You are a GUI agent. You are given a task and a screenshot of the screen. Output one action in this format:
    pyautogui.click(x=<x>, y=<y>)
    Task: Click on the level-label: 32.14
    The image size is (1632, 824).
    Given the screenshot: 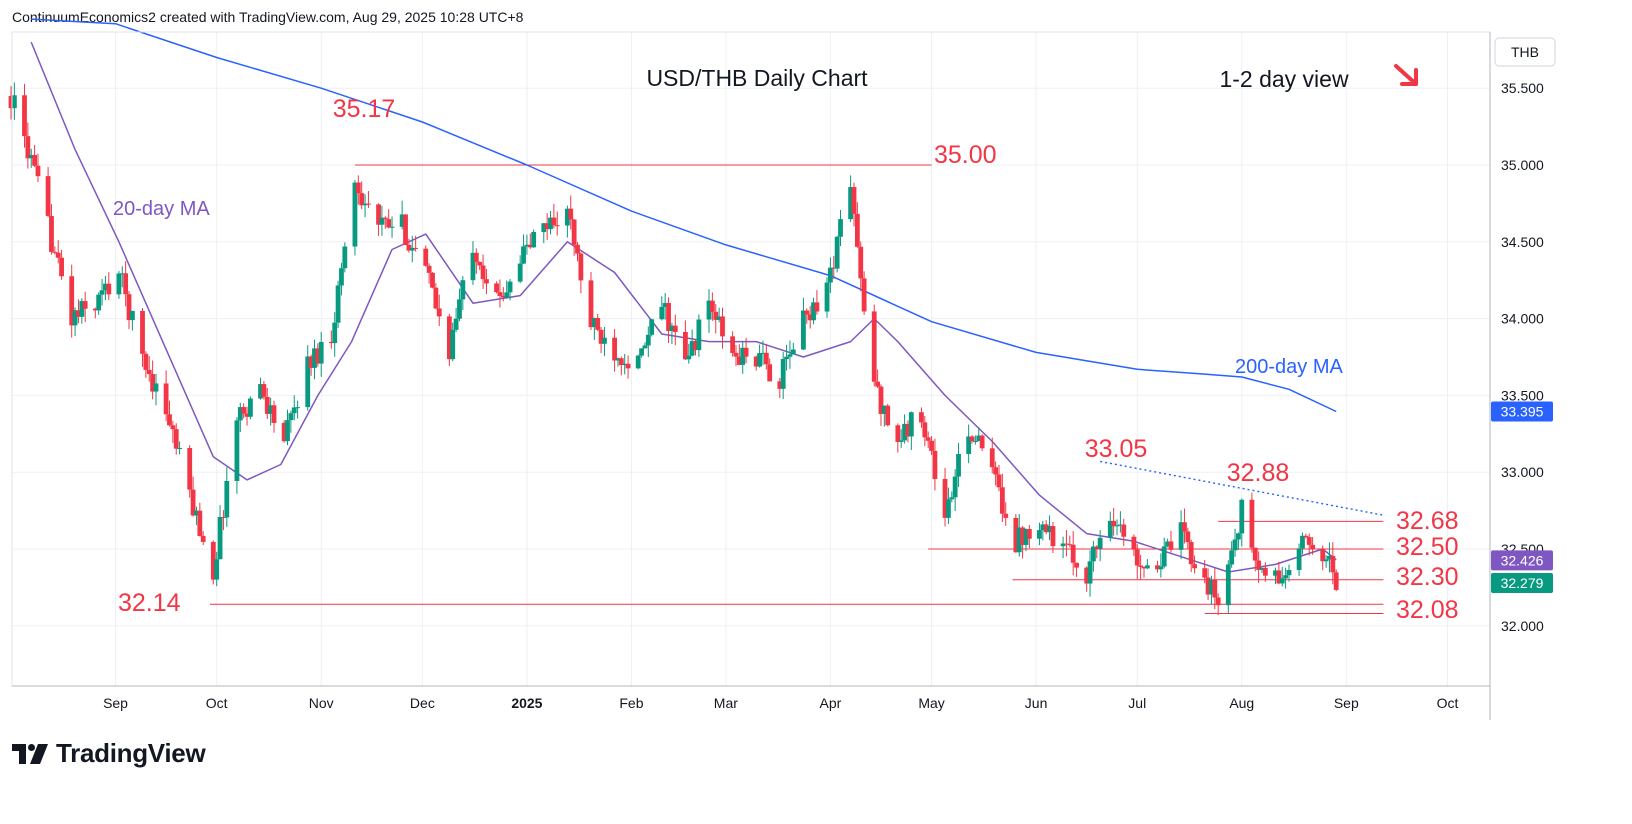 What is the action you would take?
    pyautogui.click(x=149, y=603)
    